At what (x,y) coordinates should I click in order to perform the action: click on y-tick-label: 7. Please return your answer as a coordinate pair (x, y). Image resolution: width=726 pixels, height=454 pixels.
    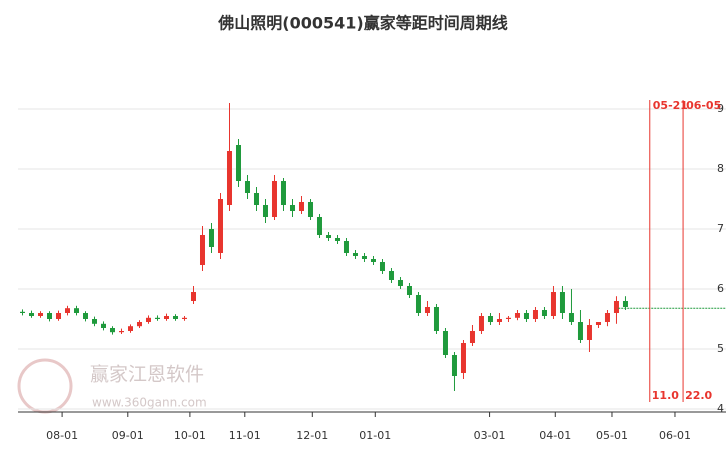
    Looking at the image, I should click on (720, 228).